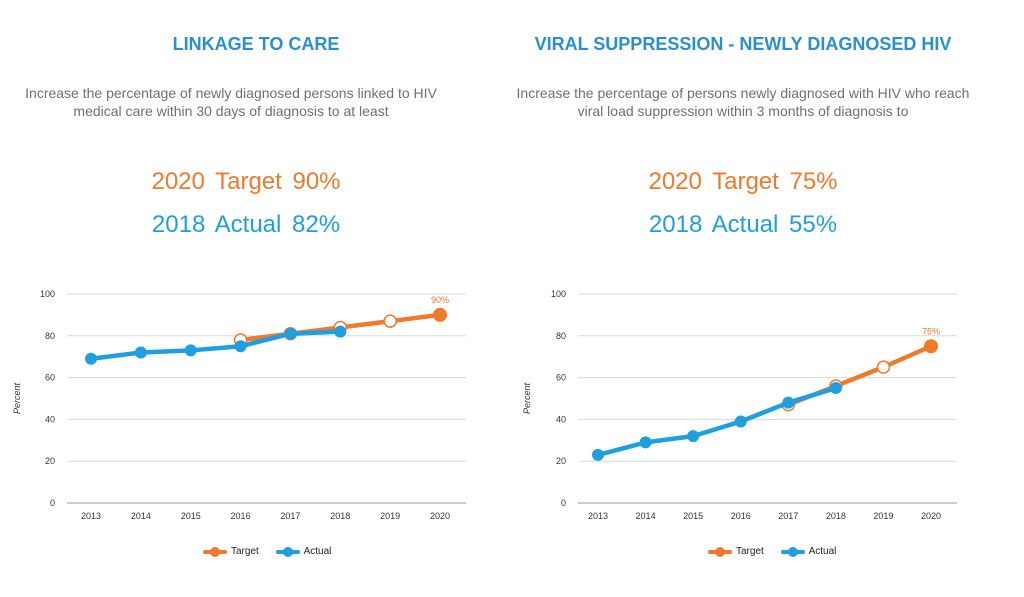  Describe the element at coordinates (743, 181) in the screenshot. I see `target-stat: 2020 Target 75%` at that location.